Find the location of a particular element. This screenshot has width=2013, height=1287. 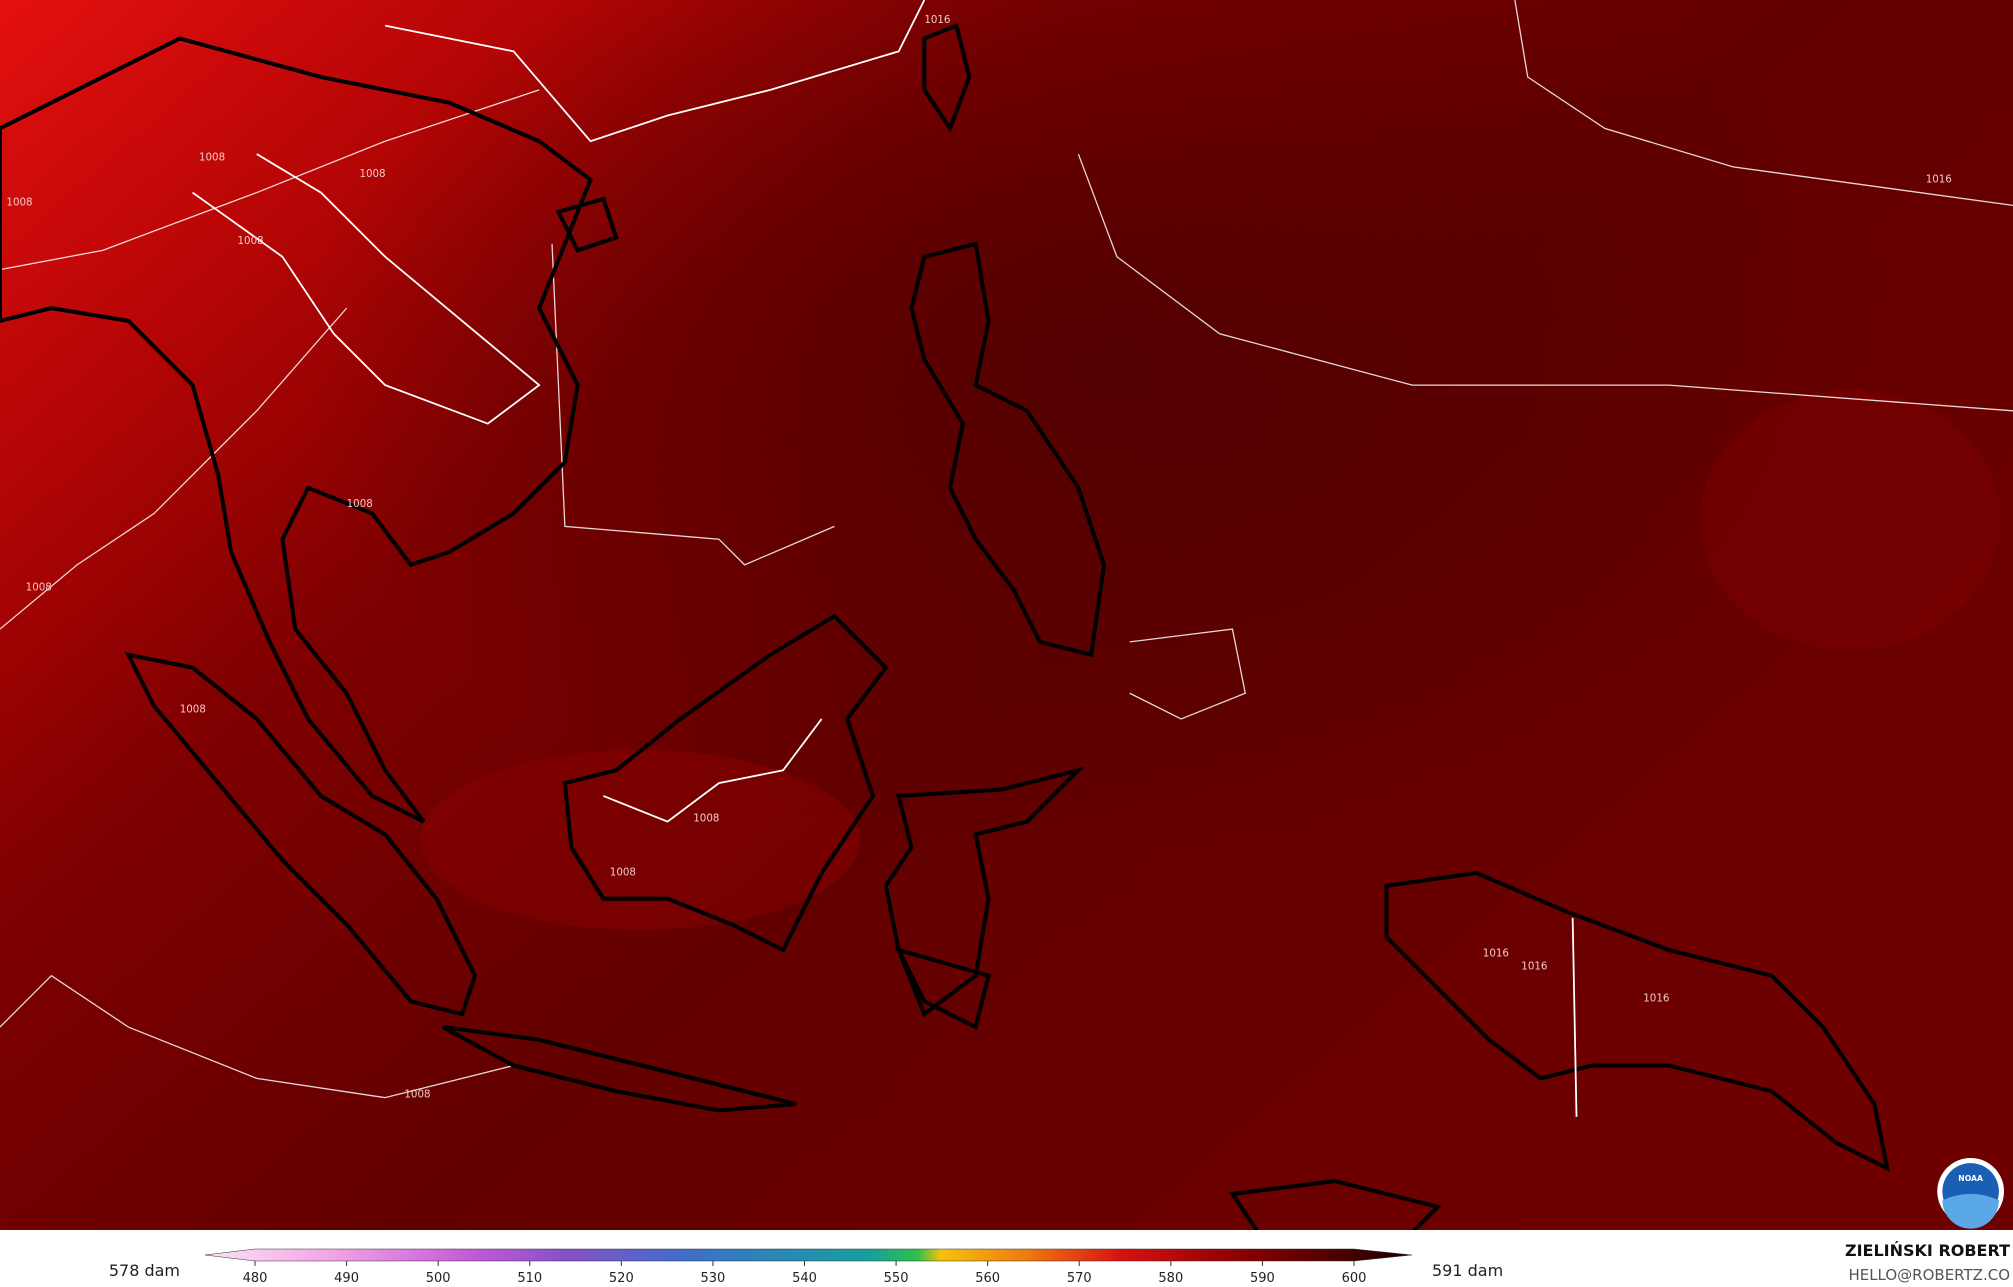

colorbar-max-label: 591 dam is located at coordinates (1467, 1270).